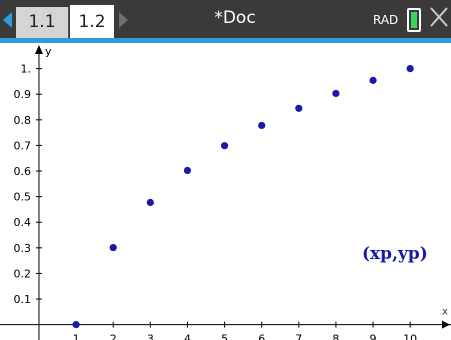 The height and width of the screenshot is (340, 451). What do you see at coordinates (373, 336) in the screenshot?
I see `x-tick-label: 9` at bounding box center [373, 336].